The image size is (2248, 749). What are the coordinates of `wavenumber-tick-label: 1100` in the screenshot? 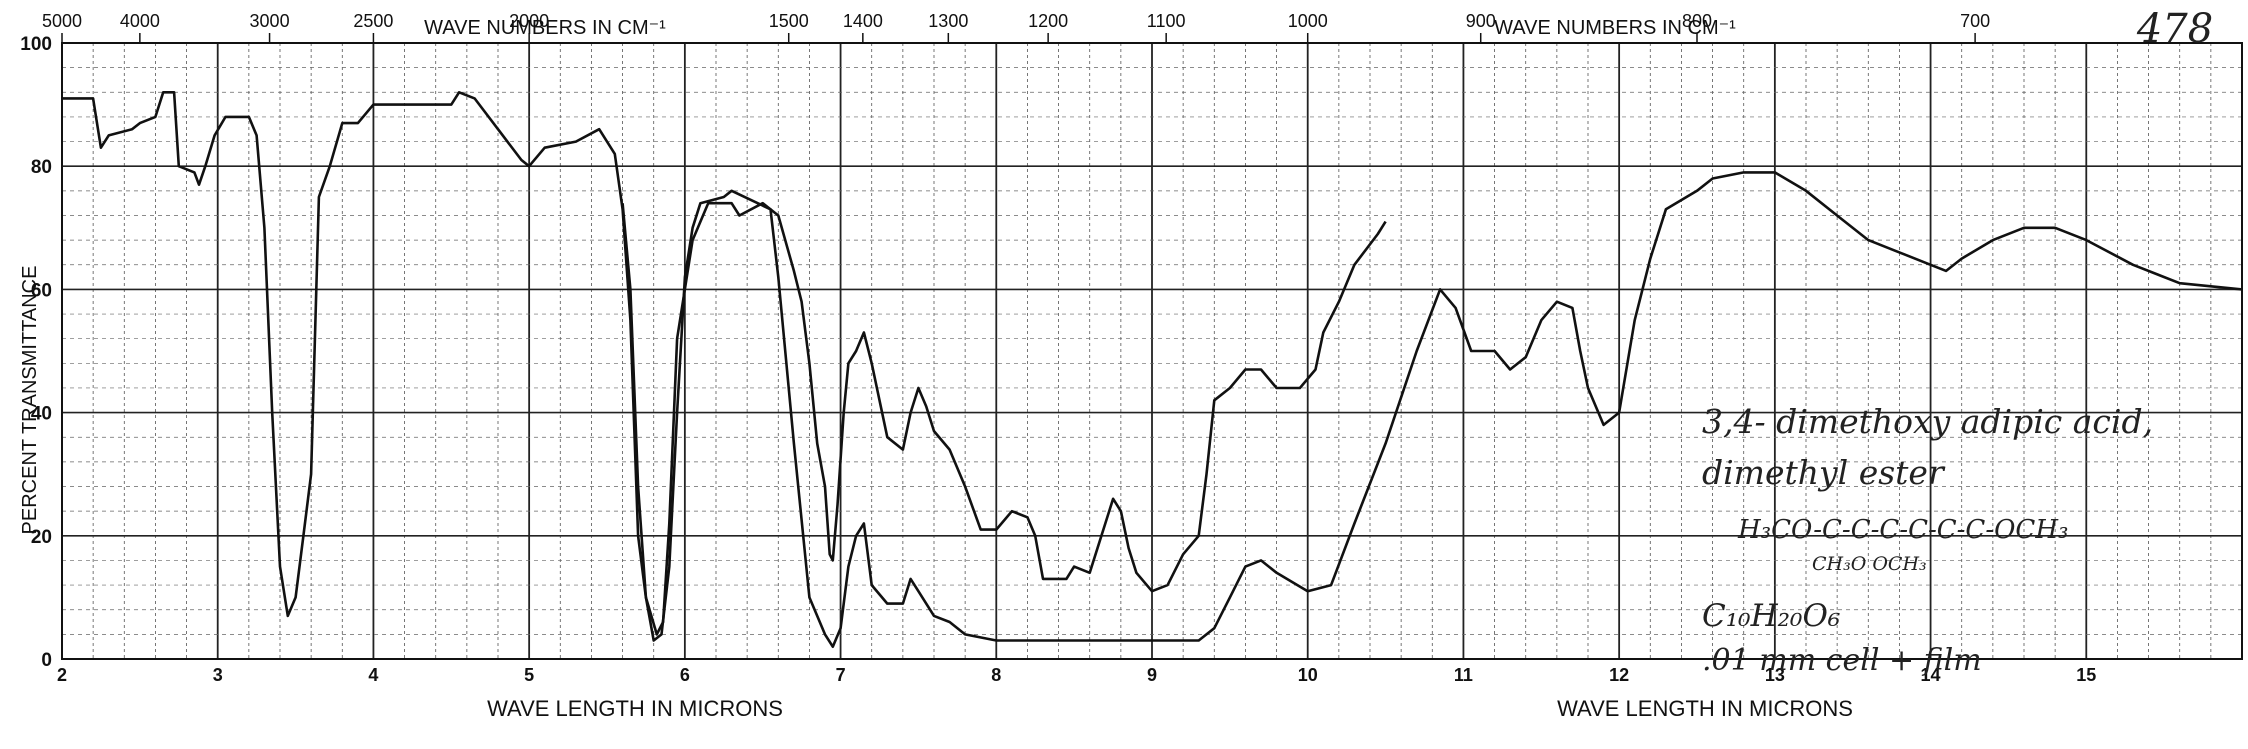 It's located at (1166, 21).